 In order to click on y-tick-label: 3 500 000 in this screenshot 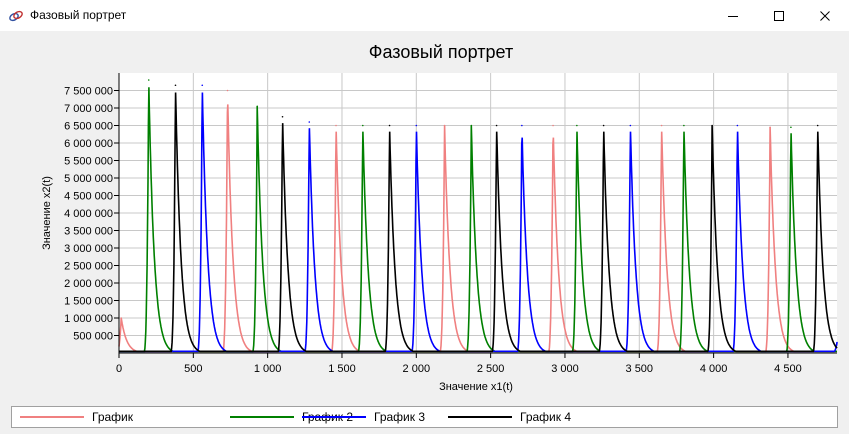, I will do `click(88, 232)`.